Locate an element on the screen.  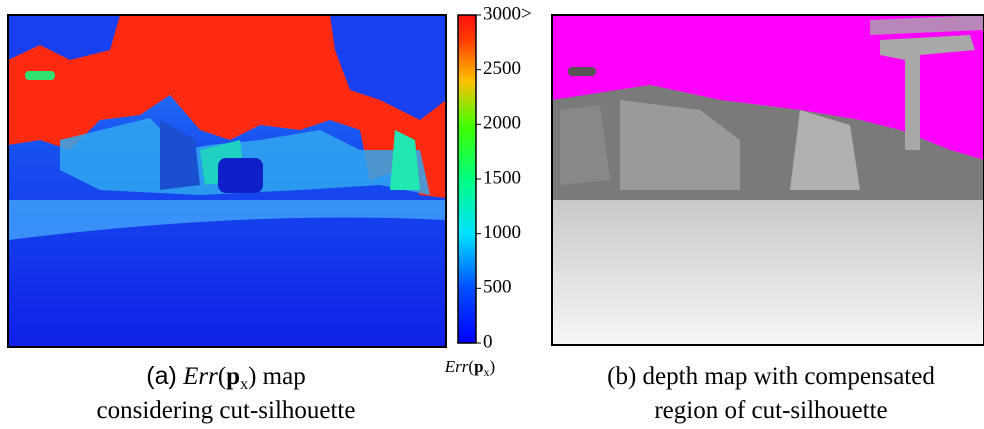
caption-paren: ( is located at coordinates (222, 376).